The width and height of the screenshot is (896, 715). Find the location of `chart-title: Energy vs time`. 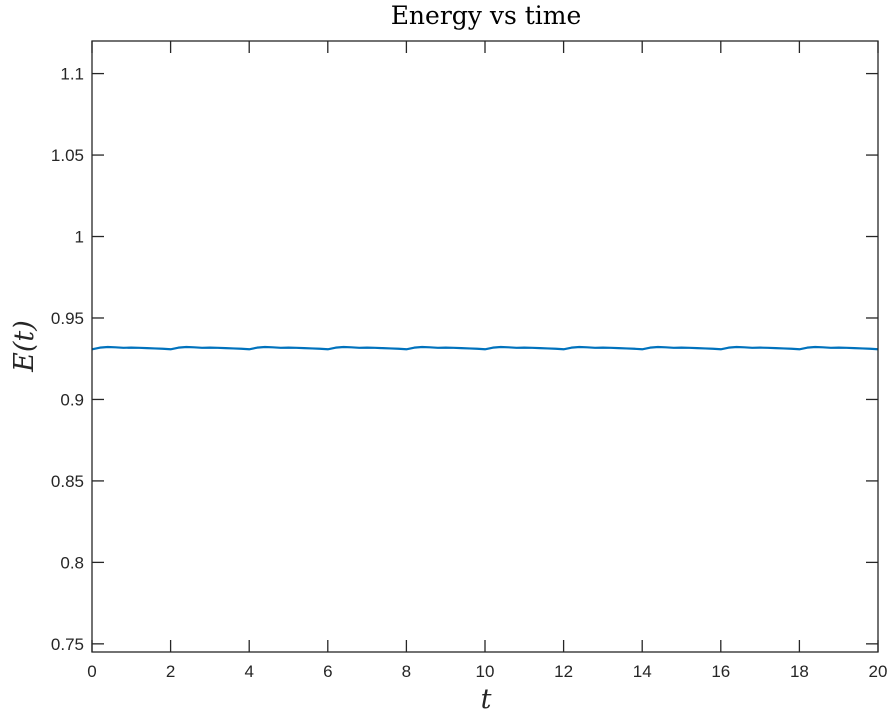

chart-title: Energy vs time is located at coordinates (486, 15).